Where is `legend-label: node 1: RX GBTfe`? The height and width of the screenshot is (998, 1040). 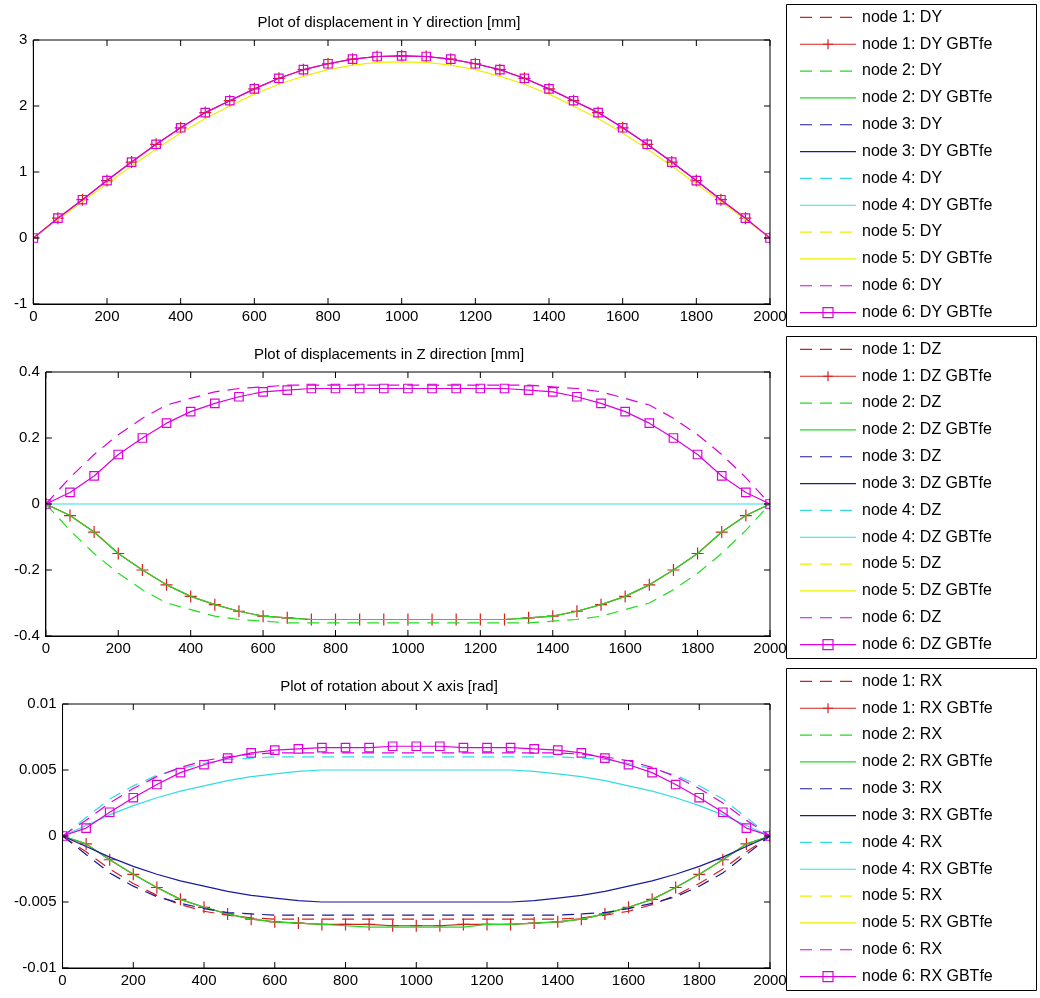
legend-label: node 1: RX GBTfe is located at coordinates (927, 707).